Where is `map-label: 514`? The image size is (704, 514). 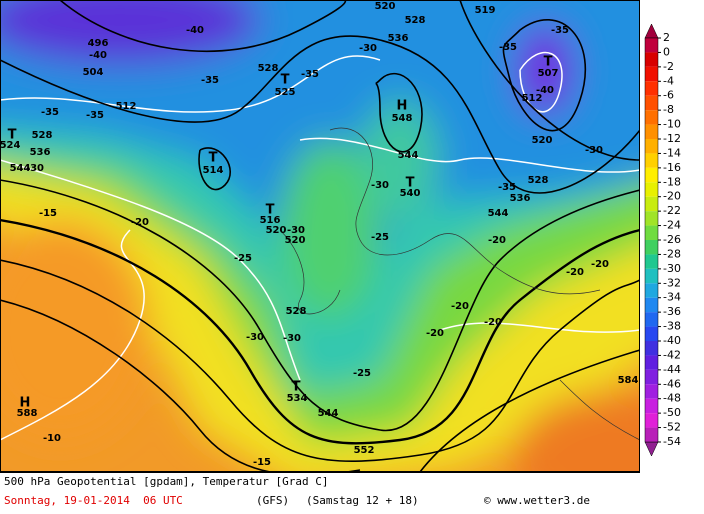
map-label: 514 is located at coordinates (213, 170).